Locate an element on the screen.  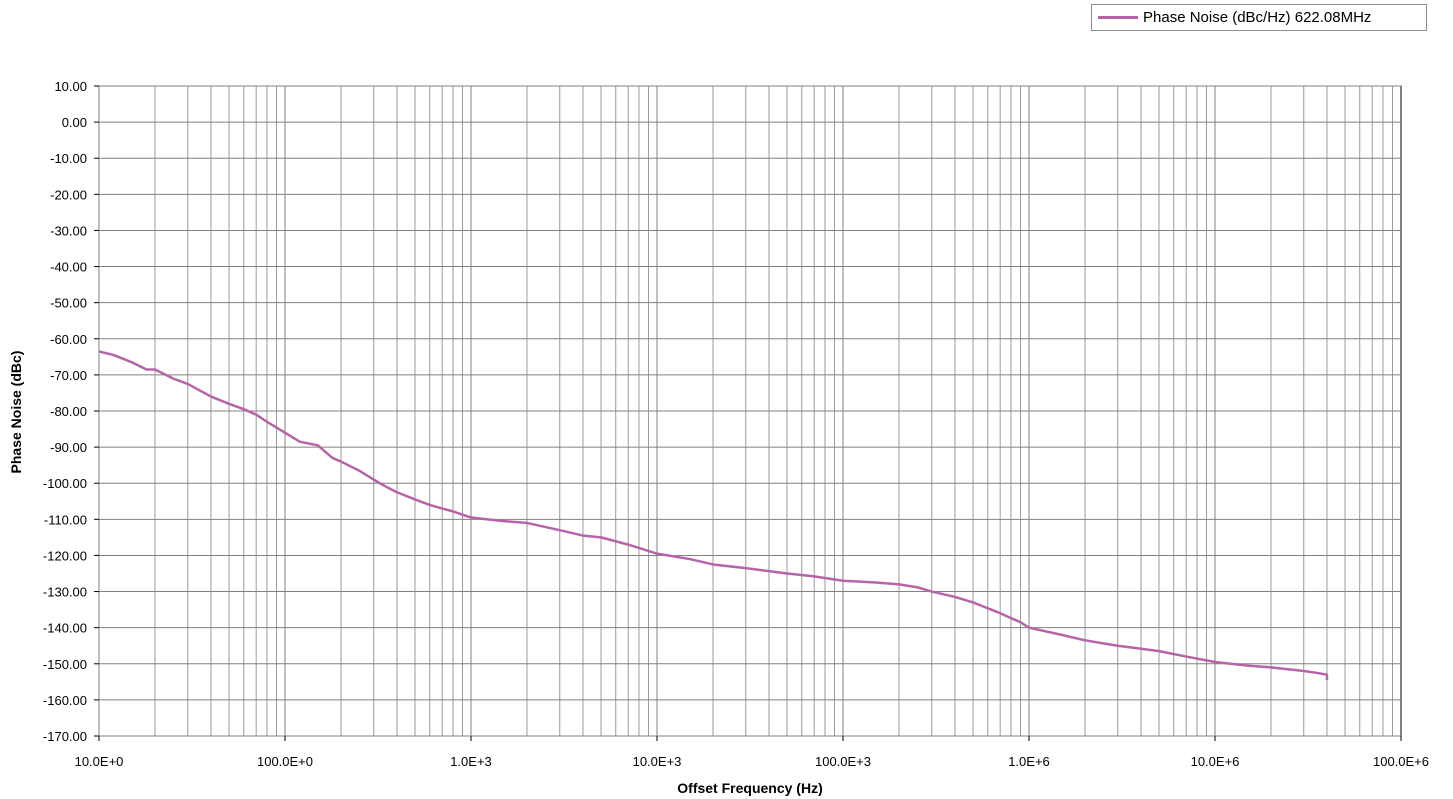
x-tick-label: 10.0E+0 is located at coordinates (99, 761).